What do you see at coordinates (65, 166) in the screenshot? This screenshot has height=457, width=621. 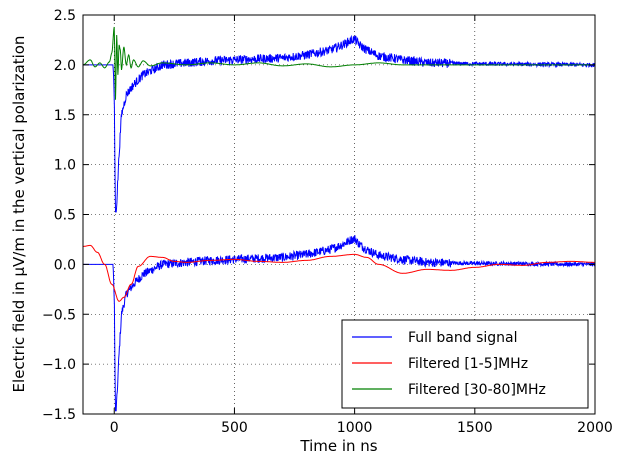 I see `y-tick-label: 1.0` at bounding box center [65, 166].